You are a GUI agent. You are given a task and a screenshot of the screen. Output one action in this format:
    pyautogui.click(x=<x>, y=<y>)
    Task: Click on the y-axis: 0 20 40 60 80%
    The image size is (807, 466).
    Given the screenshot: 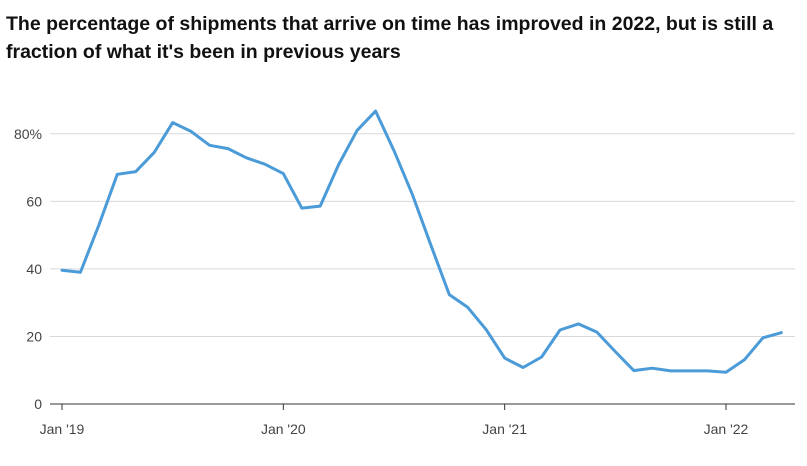 What is the action you would take?
    pyautogui.click(x=28, y=269)
    